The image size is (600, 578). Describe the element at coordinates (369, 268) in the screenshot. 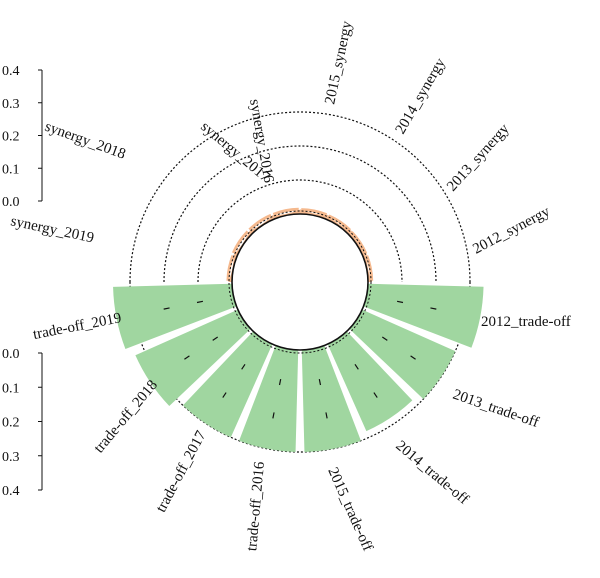

I see `synergy-bar-arc-2012` at that location.